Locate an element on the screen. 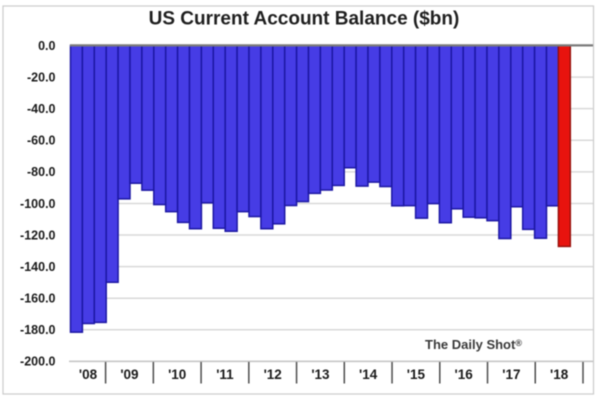  svg-text: -40.0 is located at coordinates (41, 109).